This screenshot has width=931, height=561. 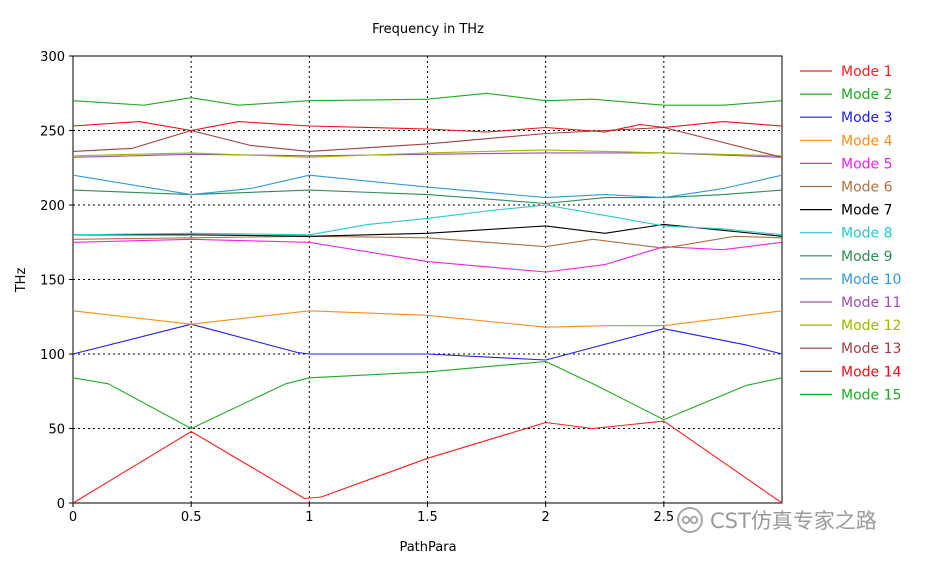 What do you see at coordinates (428, 29) in the screenshot?
I see `chart-title: Frequency in THz` at bounding box center [428, 29].